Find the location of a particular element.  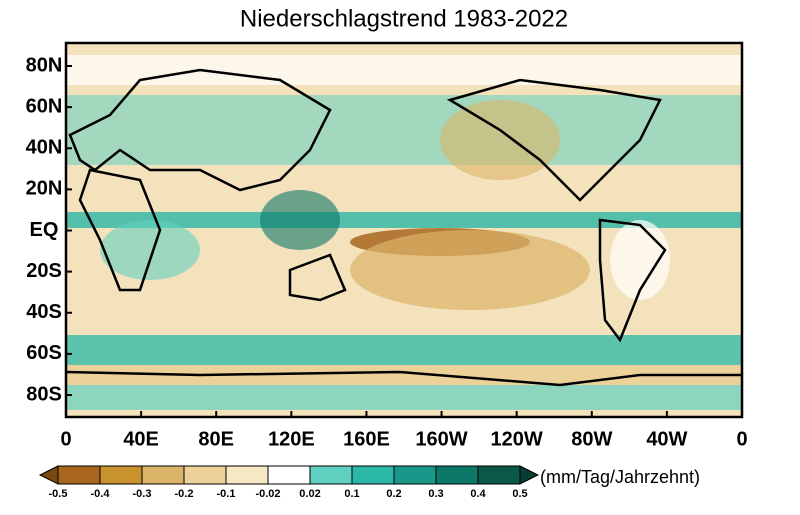

lon-label: 120W is located at coordinates (517, 439).